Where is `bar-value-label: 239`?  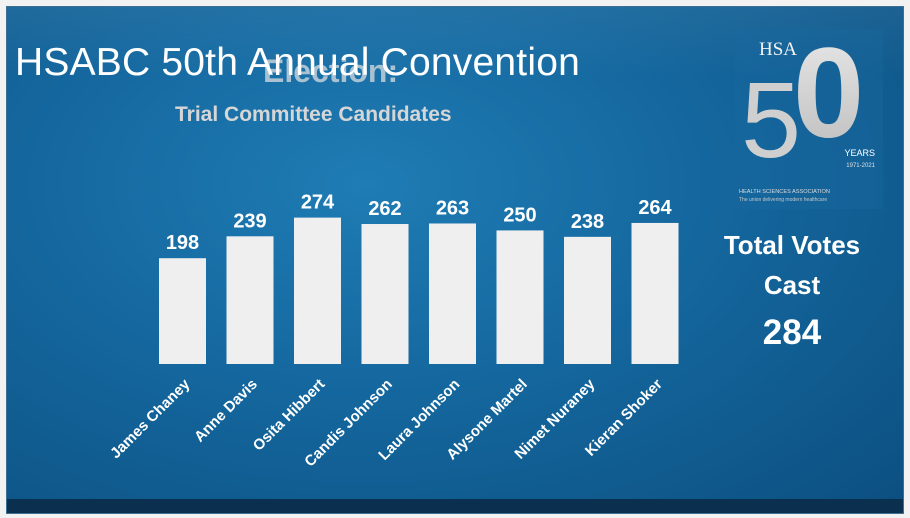
bar-value-label: 239 is located at coordinates (249, 221).